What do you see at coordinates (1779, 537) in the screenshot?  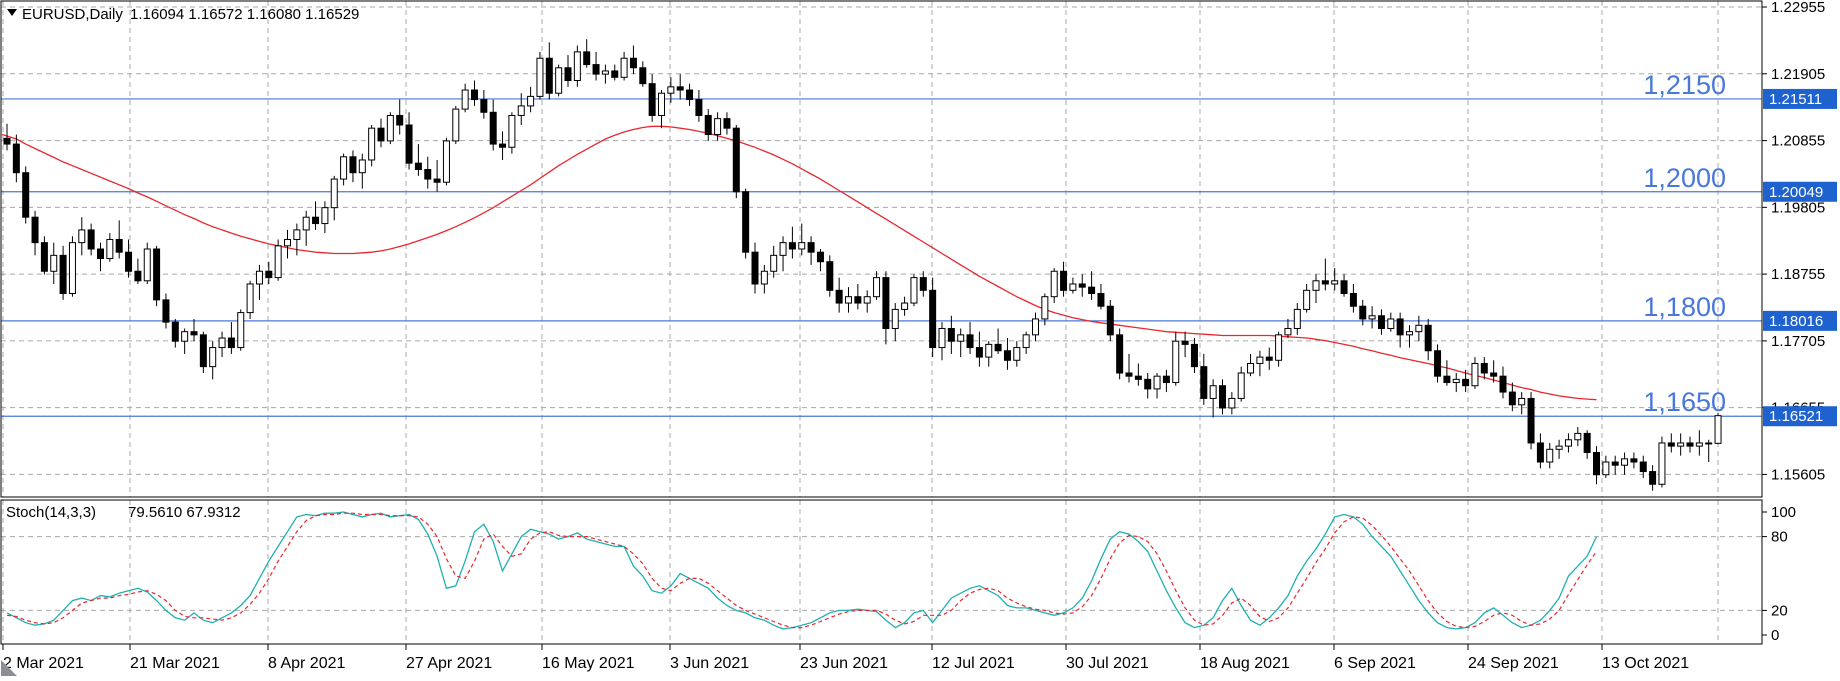 I see `osc-tick-label: 80` at bounding box center [1779, 537].